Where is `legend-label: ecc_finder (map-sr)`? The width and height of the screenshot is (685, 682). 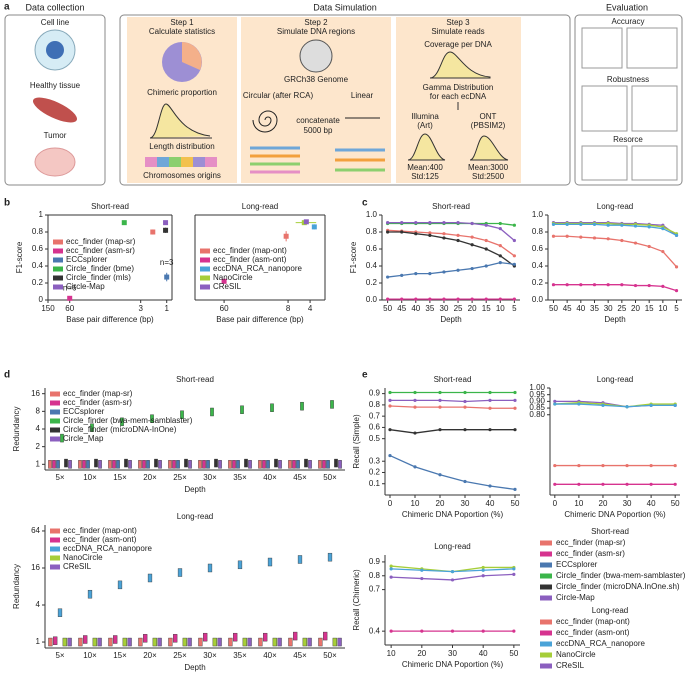
legend-label: ecc_finder (map-sr) is located at coordinates (591, 542).